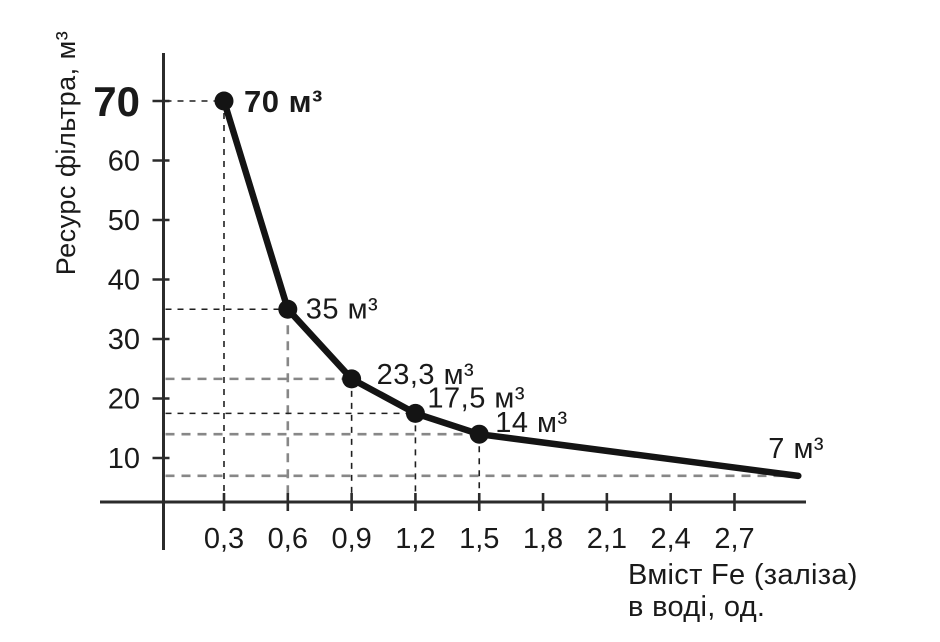  What do you see at coordinates (734, 539) in the screenshot?
I see `x-tick-label: 2,7` at bounding box center [734, 539].